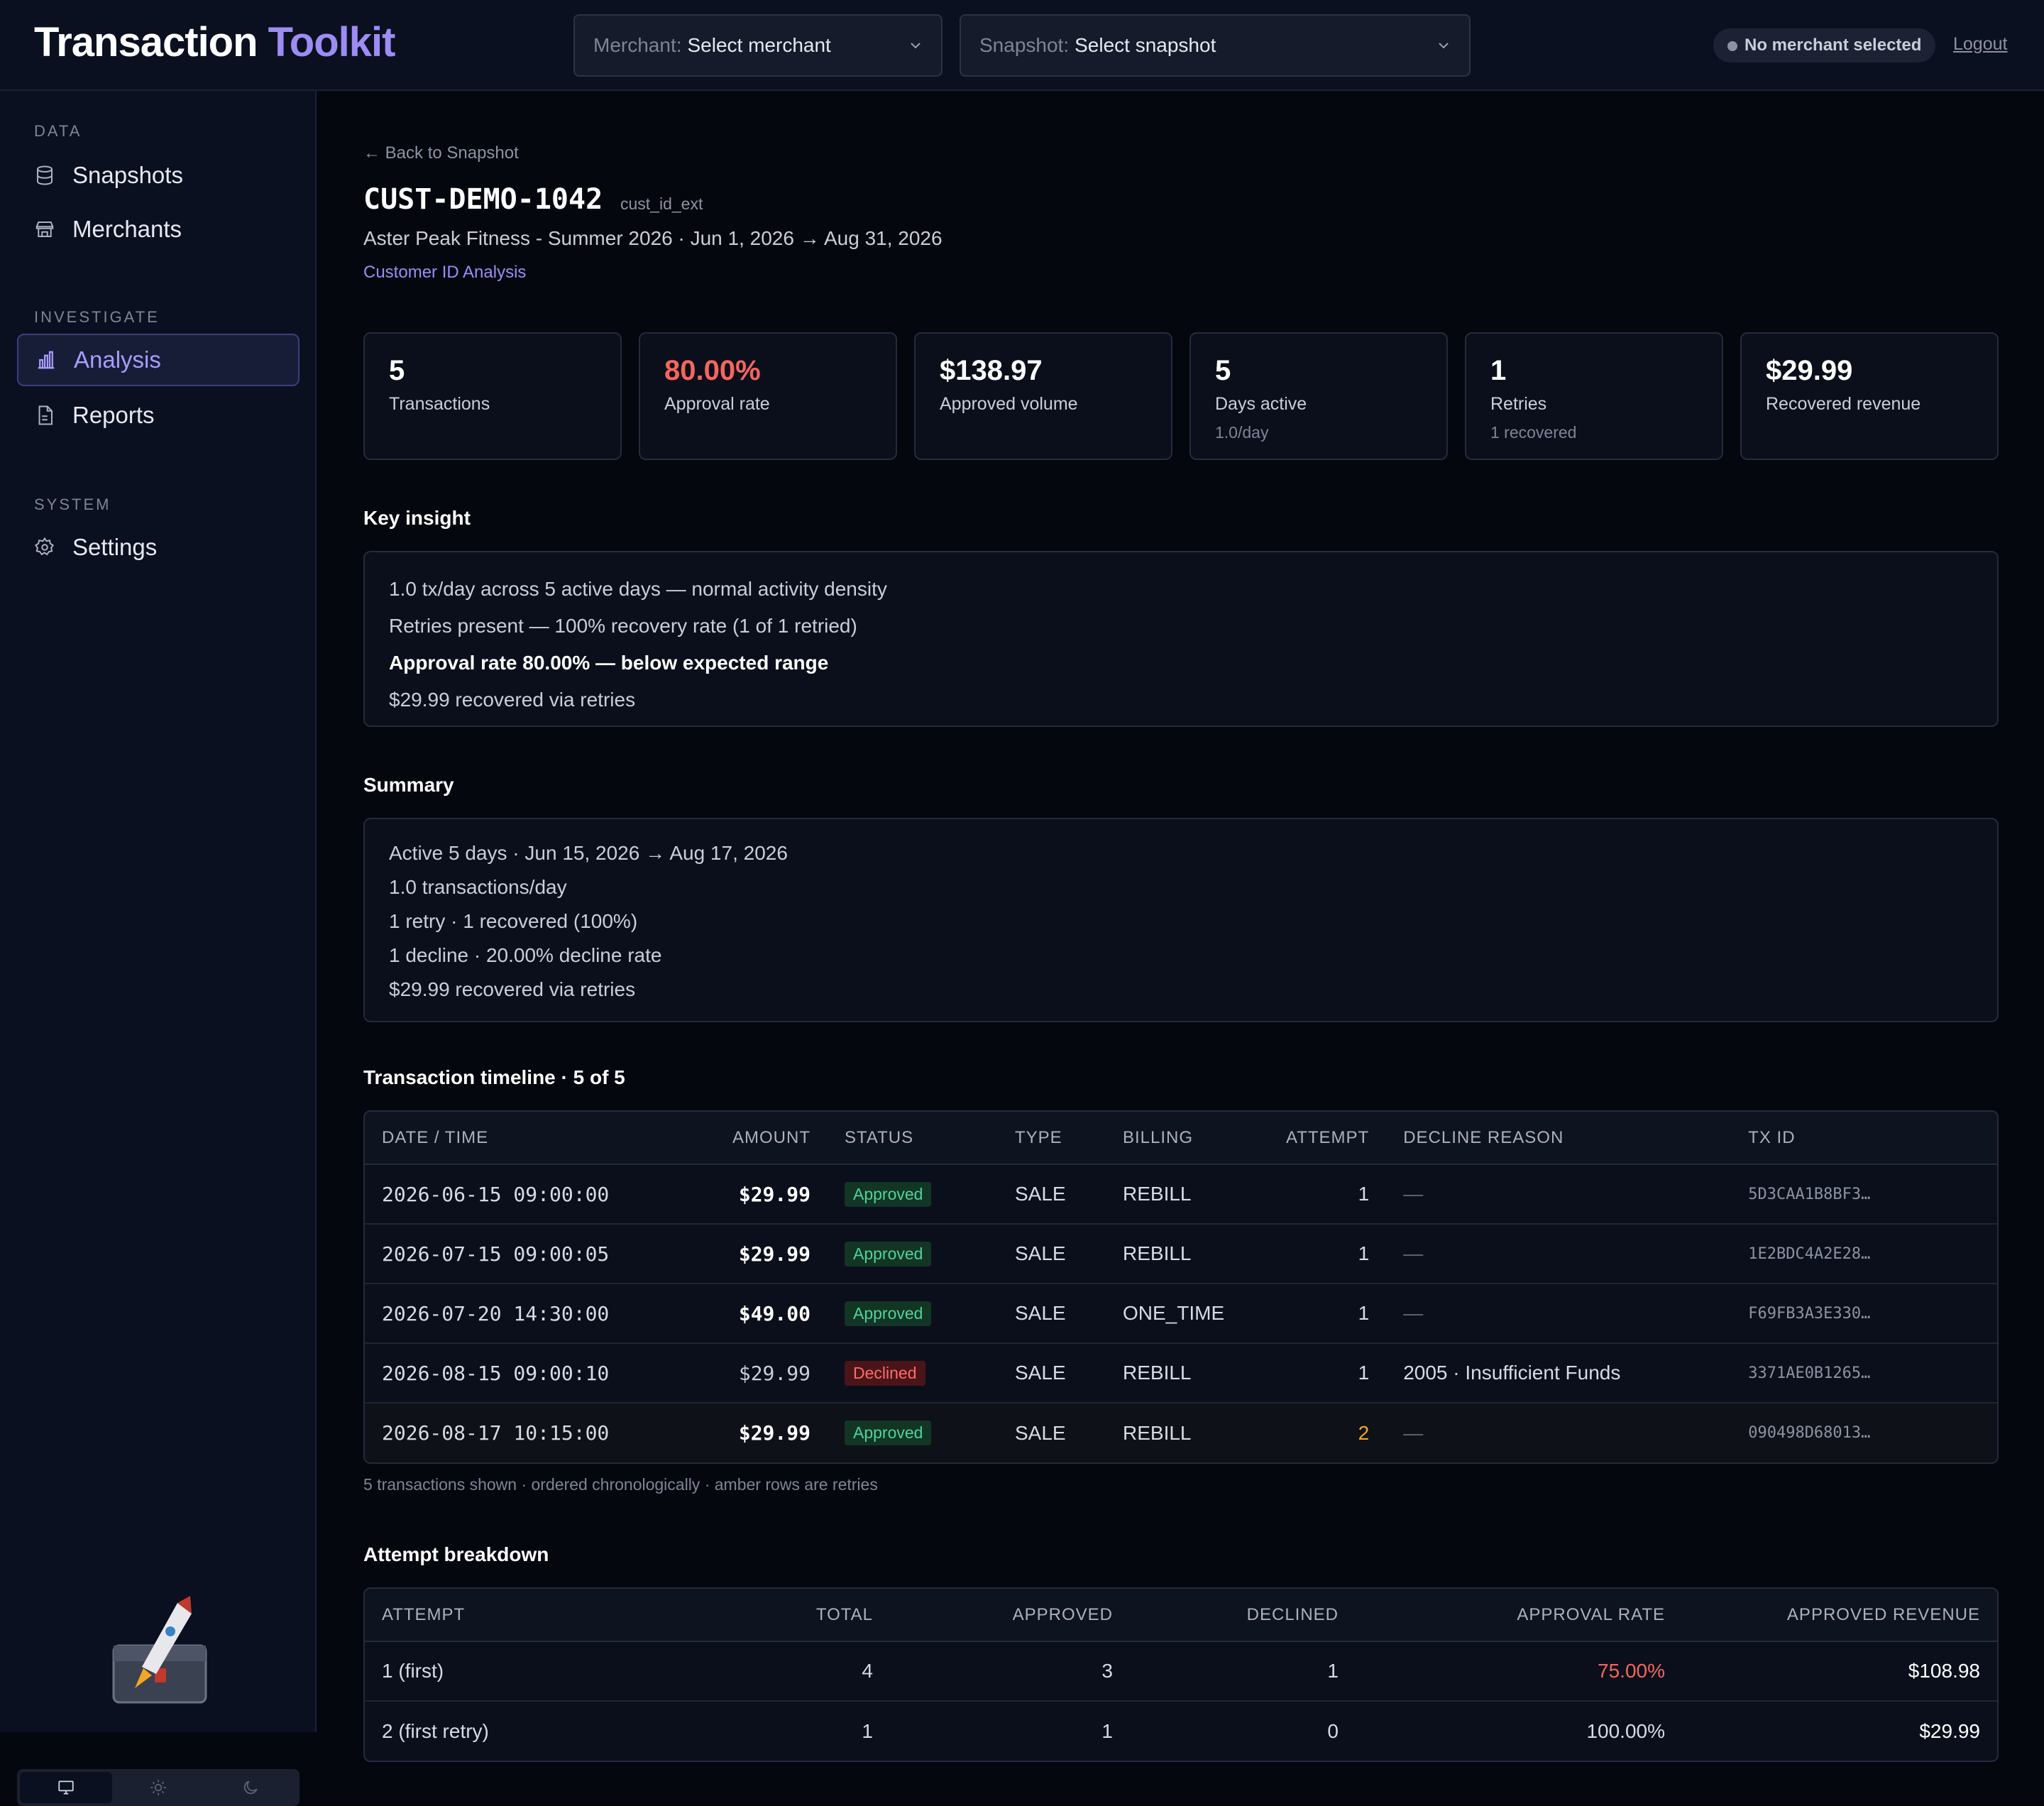  Describe the element at coordinates (127, 175) in the screenshot. I see `sidebar-item-label: Snapshots` at that location.